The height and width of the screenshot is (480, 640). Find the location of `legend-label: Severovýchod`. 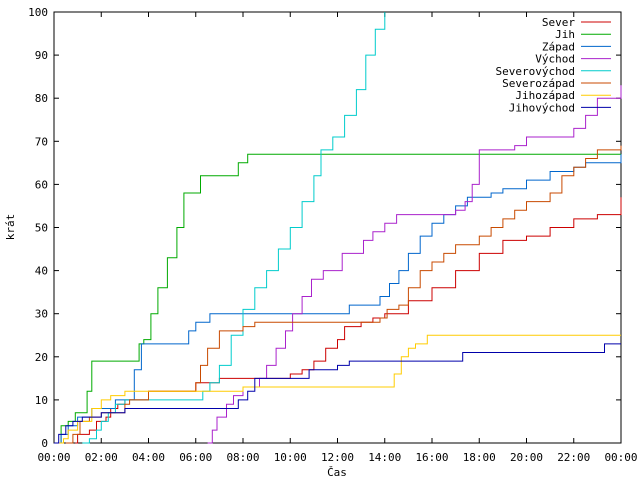

legend-label: Severovýchod is located at coordinates (535, 71).